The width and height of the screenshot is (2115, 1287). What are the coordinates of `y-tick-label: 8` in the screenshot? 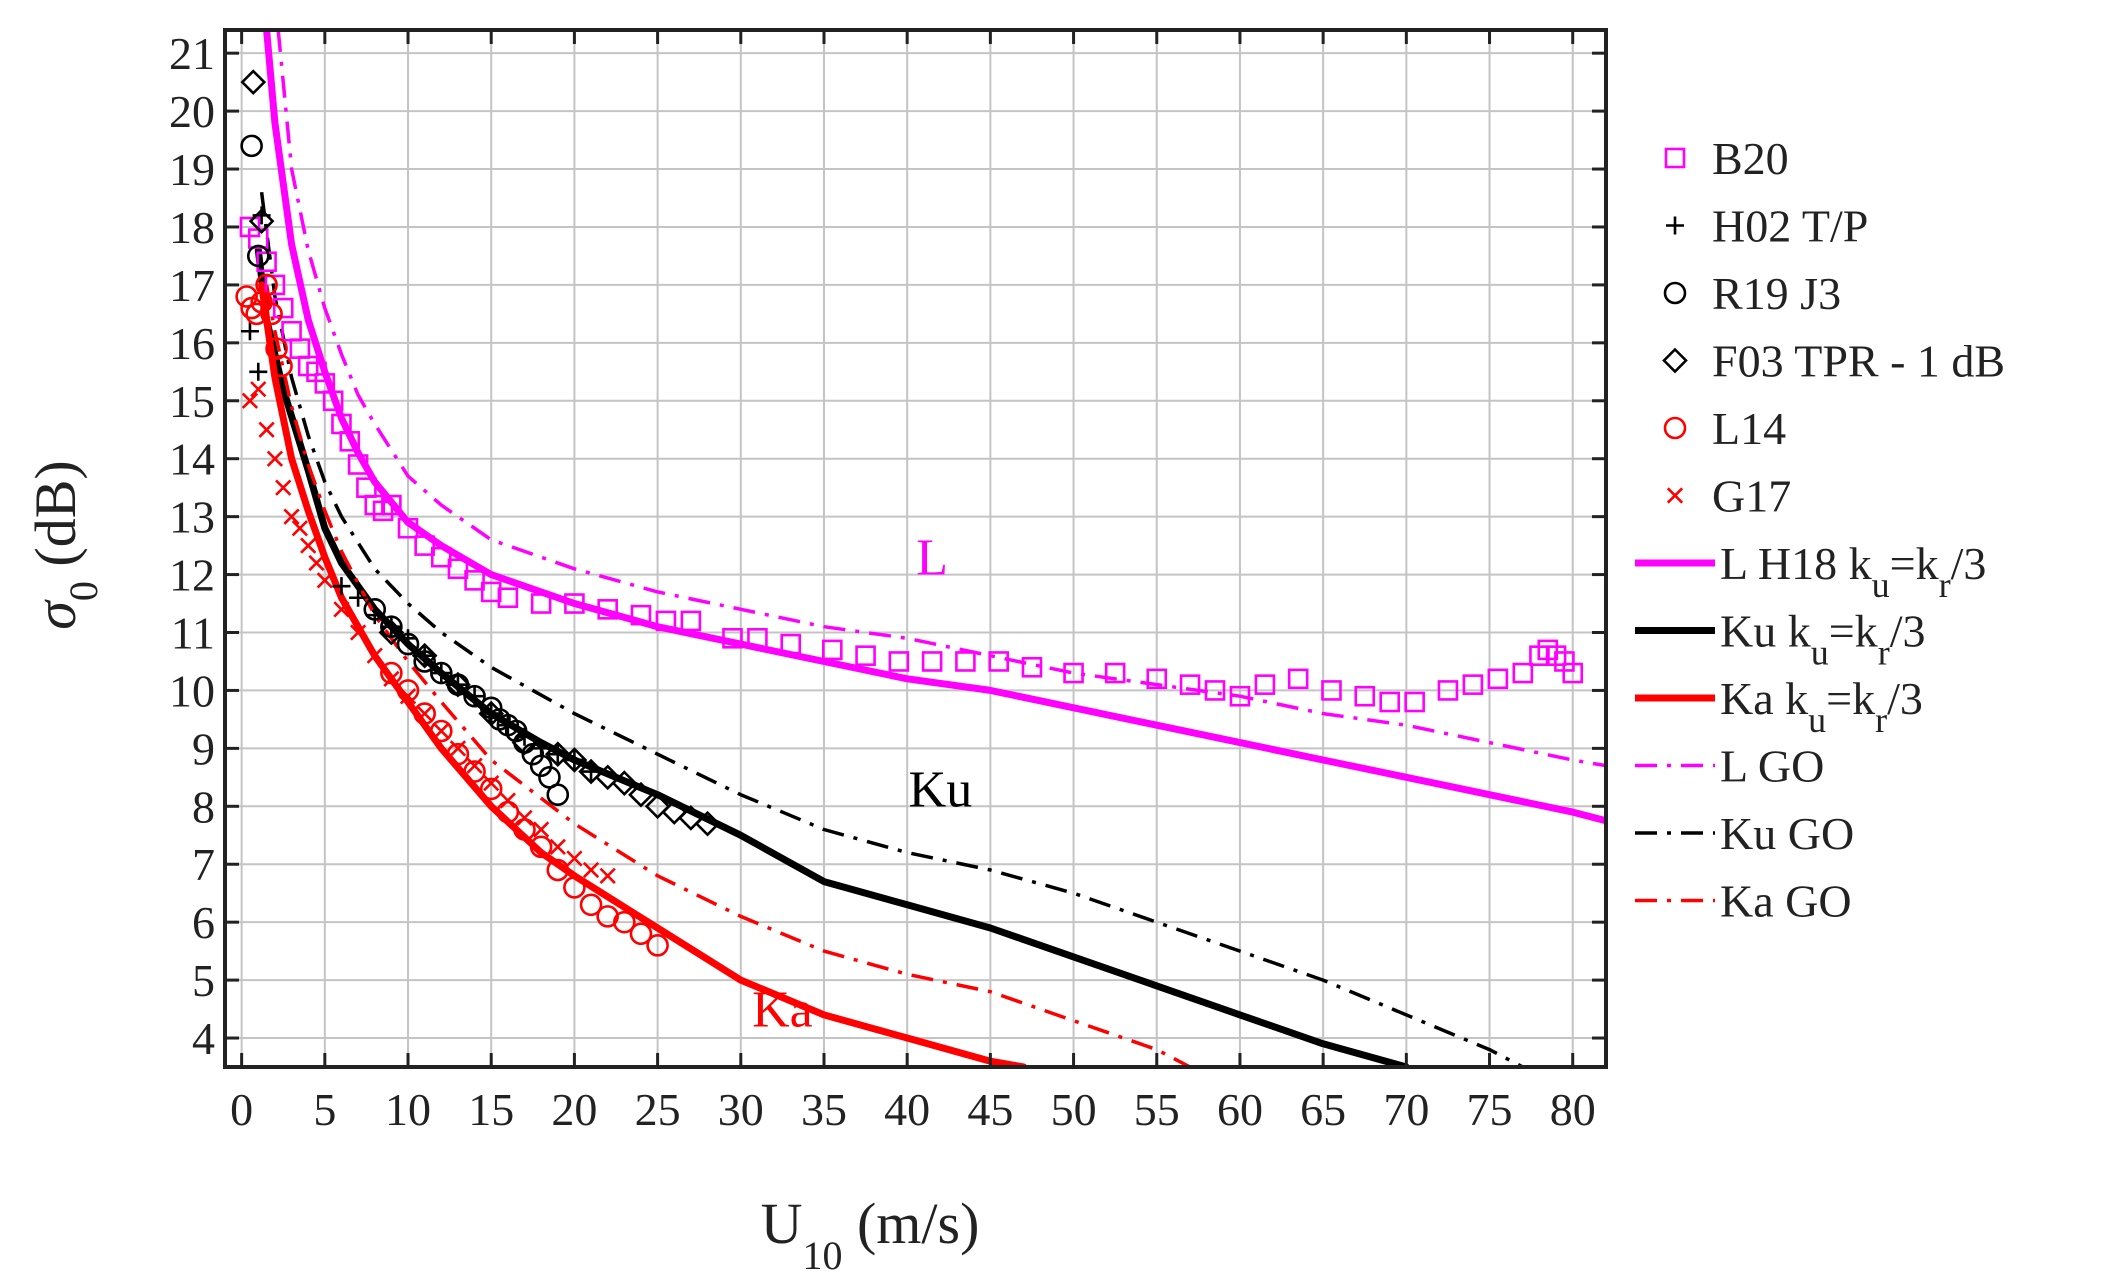 It's located at (203, 806).